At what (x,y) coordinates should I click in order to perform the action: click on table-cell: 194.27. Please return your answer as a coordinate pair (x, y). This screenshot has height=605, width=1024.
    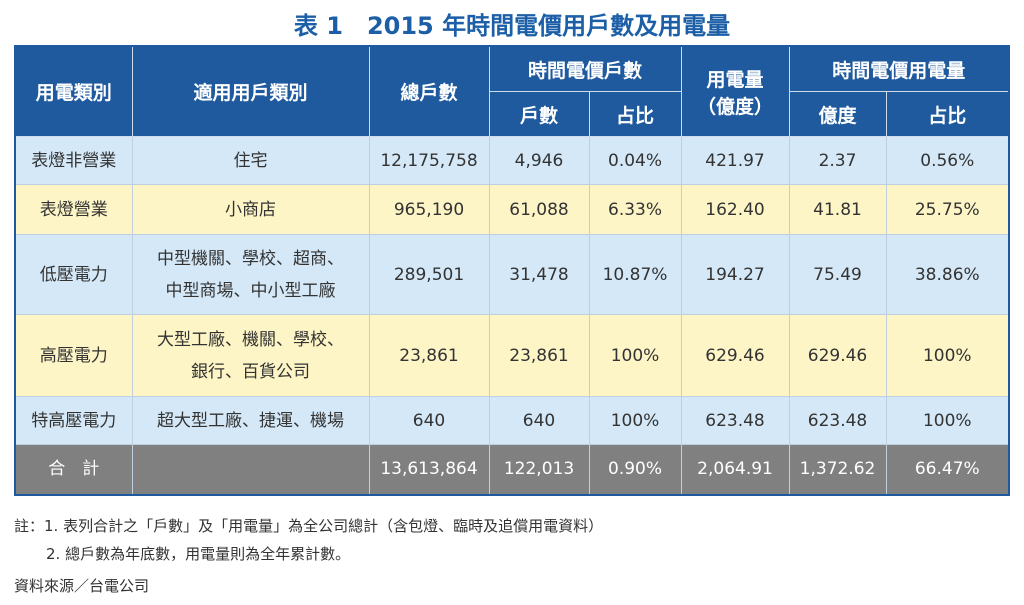
    Looking at the image, I should click on (735, 274).